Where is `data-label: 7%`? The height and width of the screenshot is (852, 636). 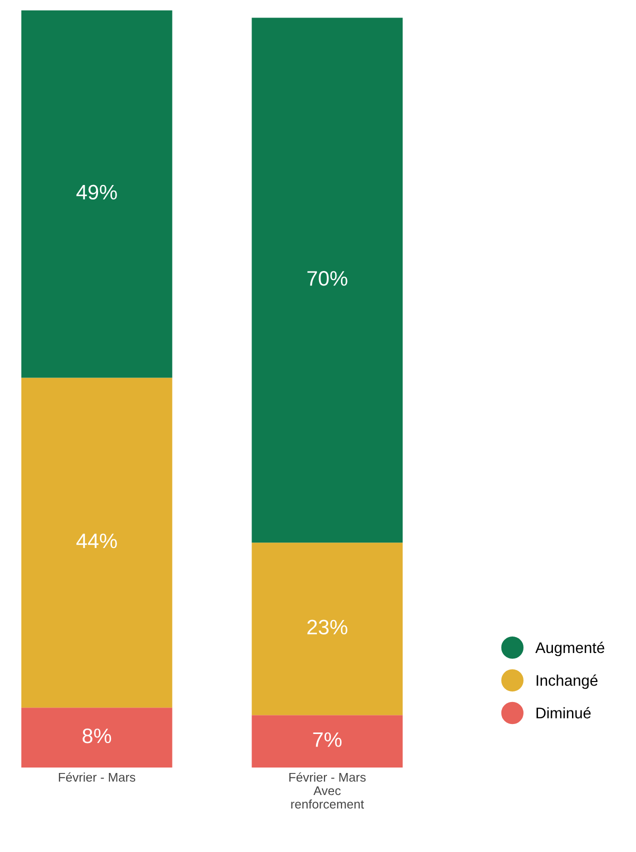
data-label: 7% is located at coordinates (327, 739).